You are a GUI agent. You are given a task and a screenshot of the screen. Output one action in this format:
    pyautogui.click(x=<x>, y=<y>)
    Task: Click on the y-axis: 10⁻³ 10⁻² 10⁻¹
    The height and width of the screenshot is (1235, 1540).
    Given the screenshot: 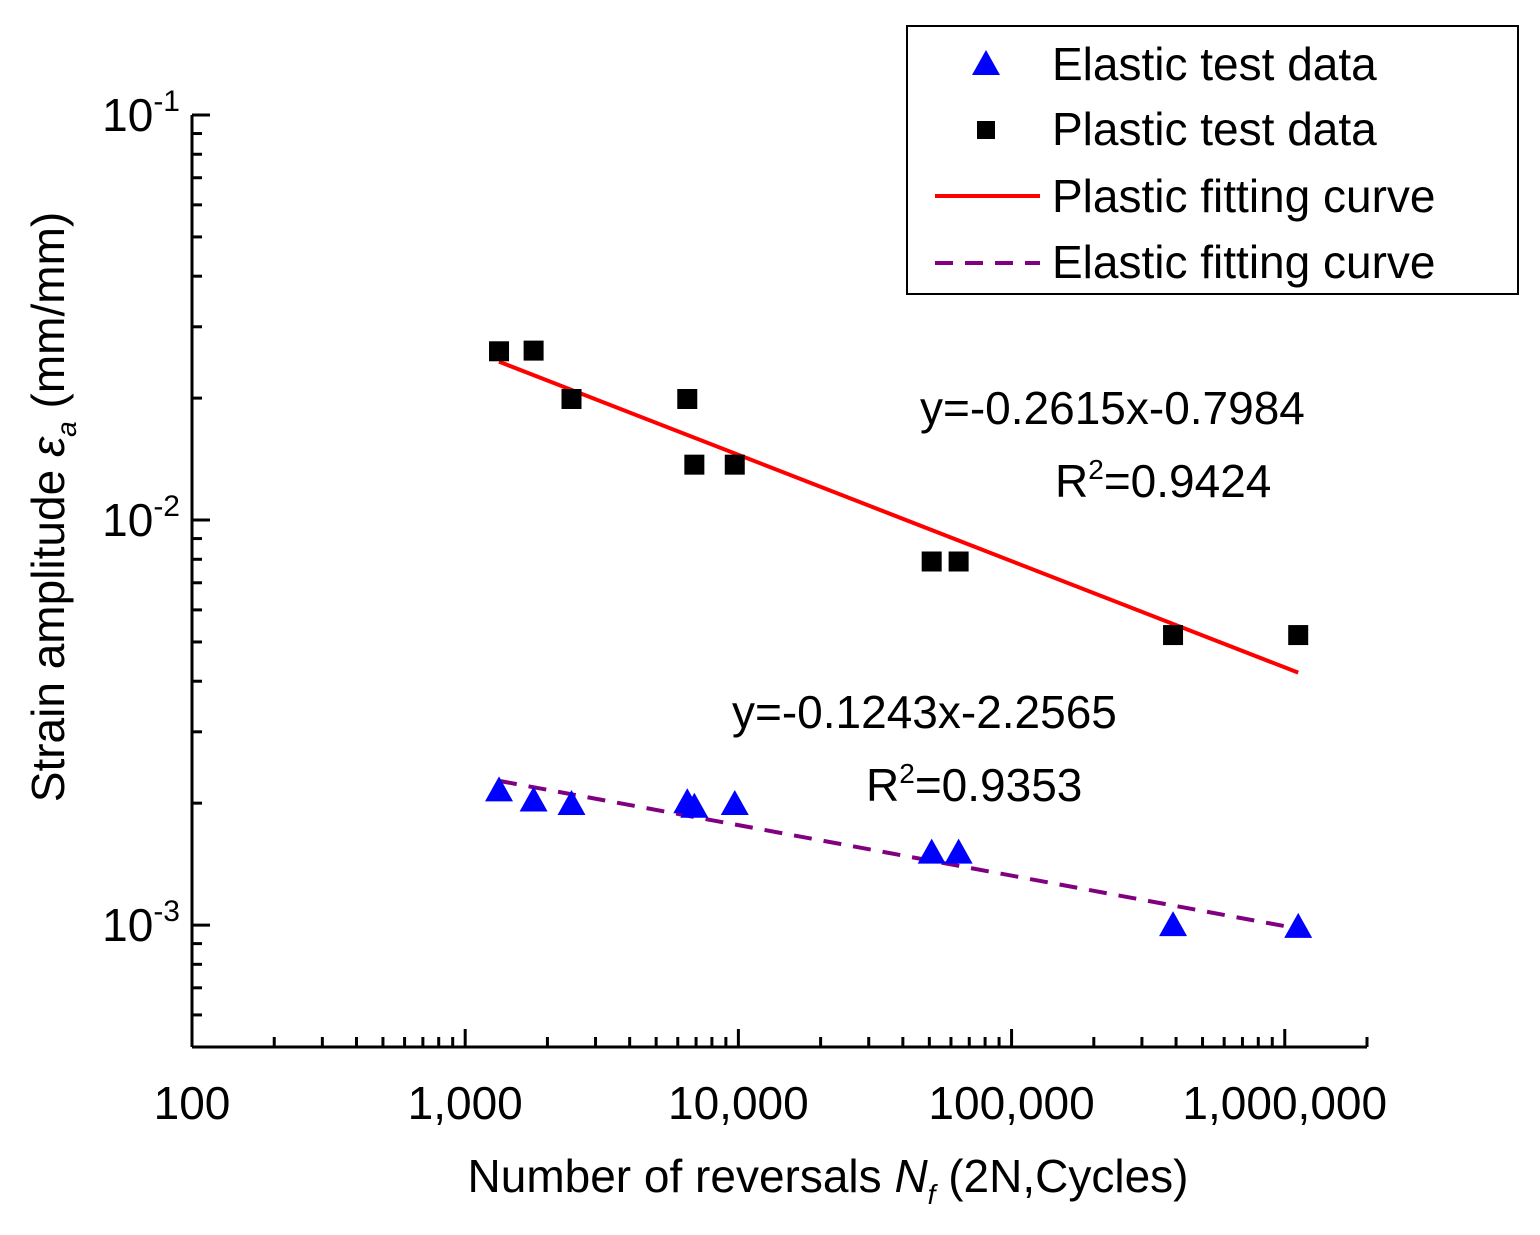 What is the action you would take?
    pyautogui.click(x=156, y=567)
    